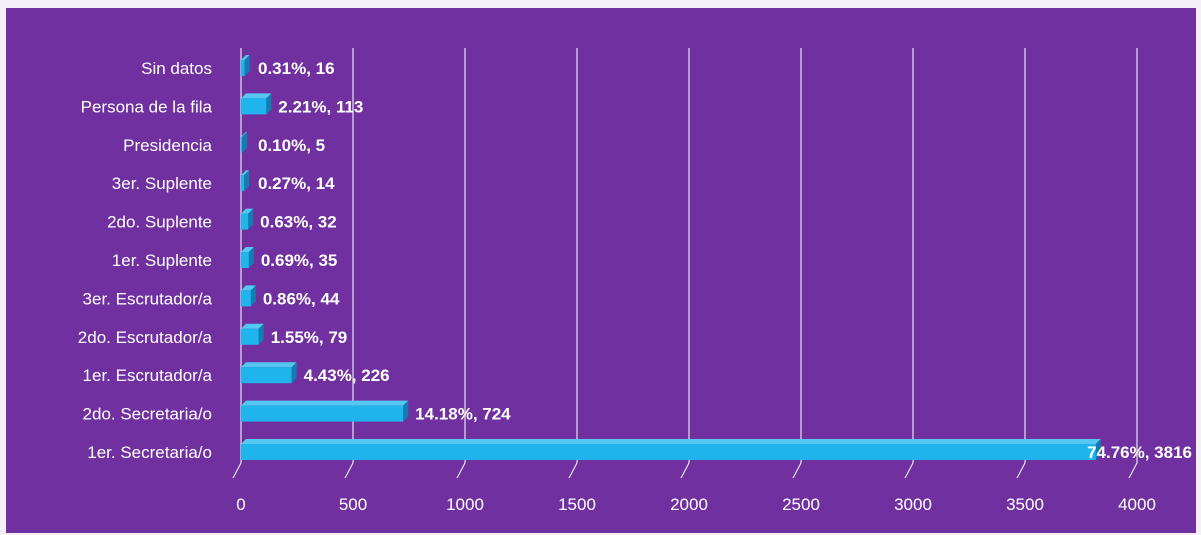 The height and width of the screenshot is (535, 1201). Describe the element at coordinates (465, 504) in the screenshot. I see `x-tick-label: 1000` at that location.